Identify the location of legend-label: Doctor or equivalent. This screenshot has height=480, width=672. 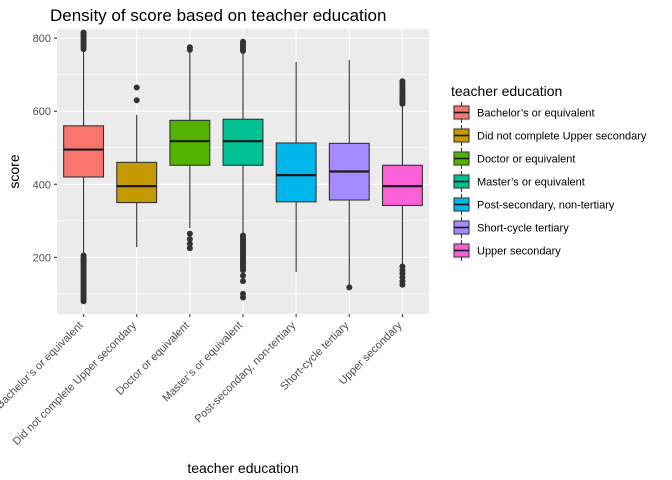
(526, 160).